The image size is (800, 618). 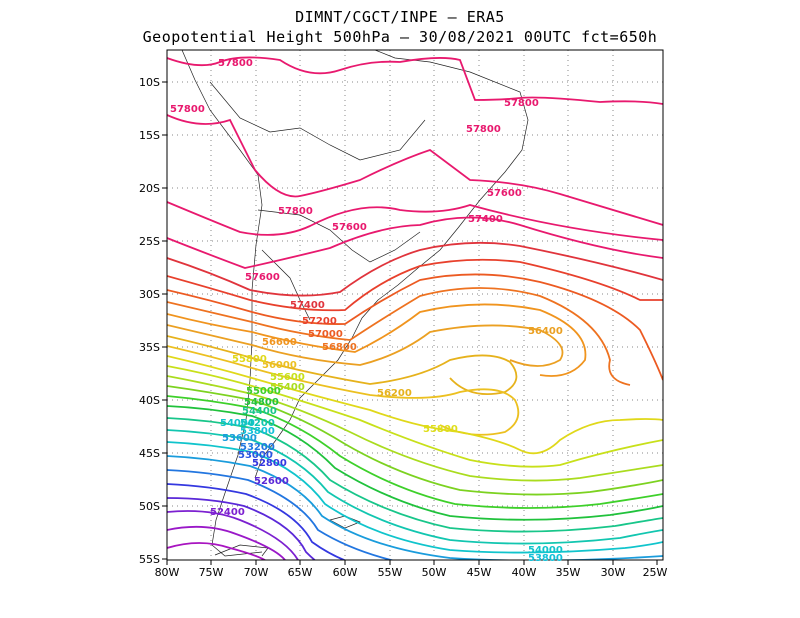 What do you see at coordinates (319, 321) in the screenshot?
I see `contour-label: 57200` at bounding box center [319, 321].